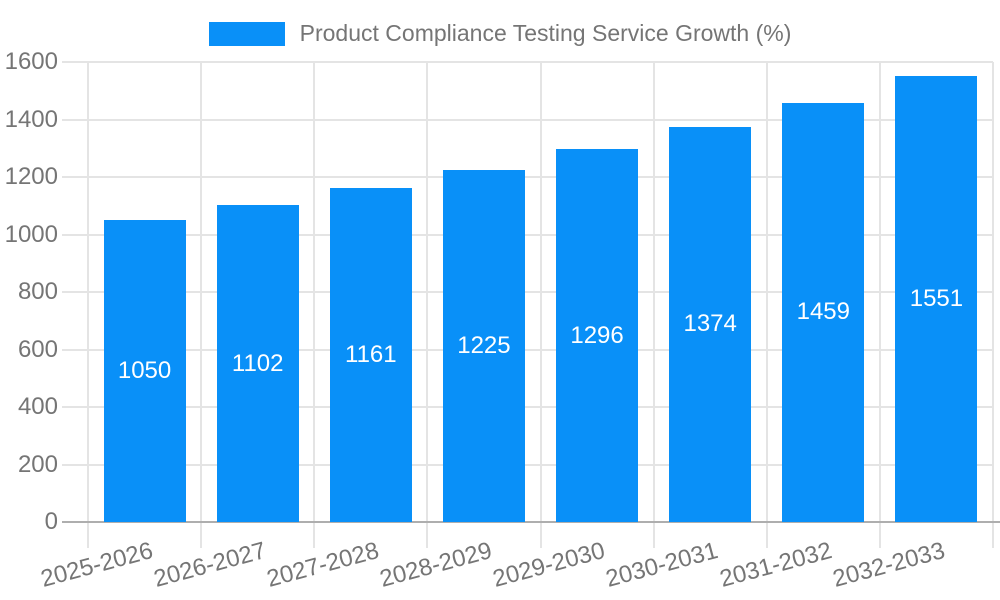  I want to click on bar: 1161, so click(370, 355).